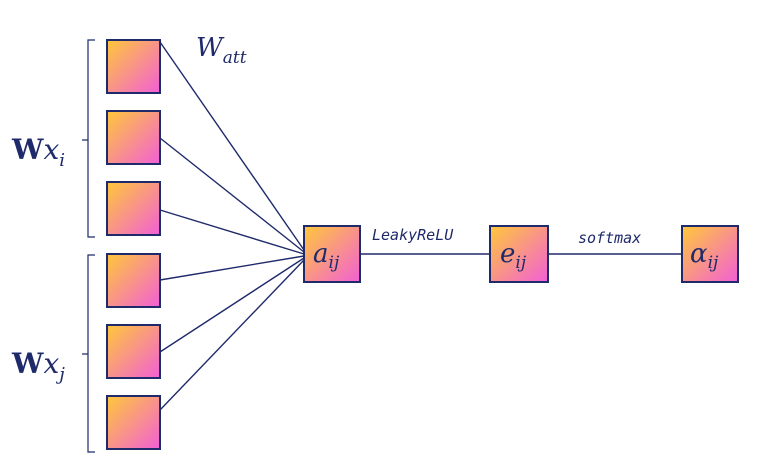 This screenshot has width=771, height=476. What do you see at coordinates (88, 138) in the screenshot?
I see `brace-i` at bounding box center [88, 138].